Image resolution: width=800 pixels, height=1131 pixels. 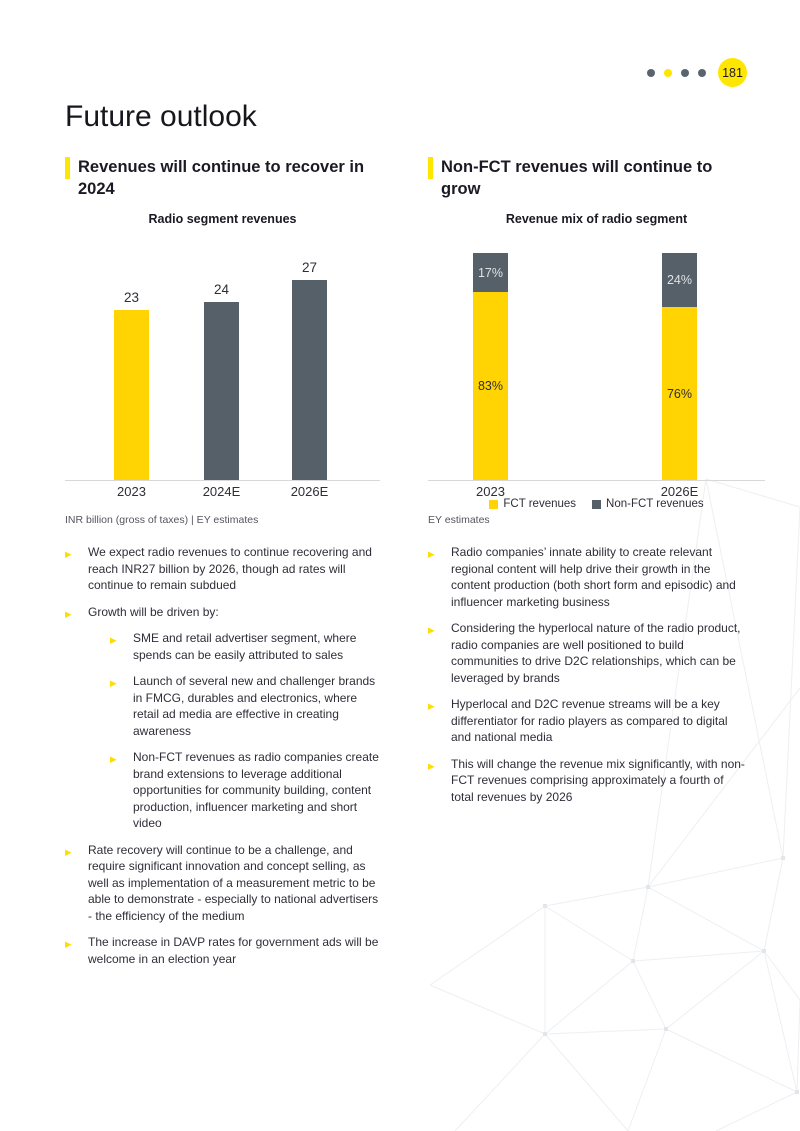 I want to click on nonfct-segment: 24%, so click(x=679, y=280).